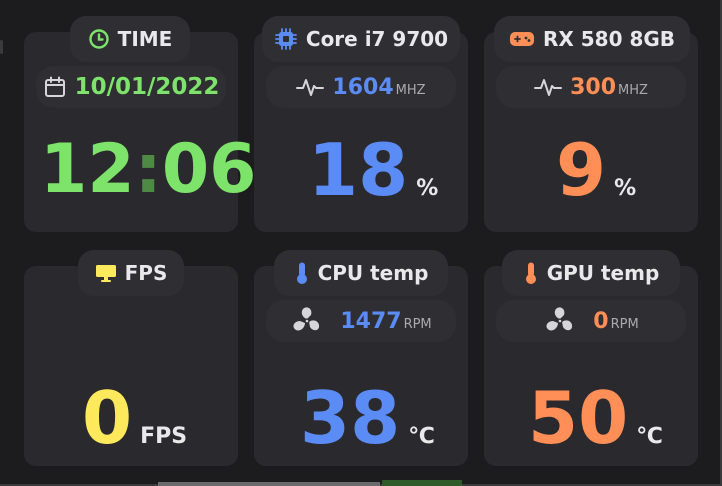 Image resolution: width=722 pixels, height=486 pixels. I want to click on cpu-temp-unit: ℃, so click(421, 436).